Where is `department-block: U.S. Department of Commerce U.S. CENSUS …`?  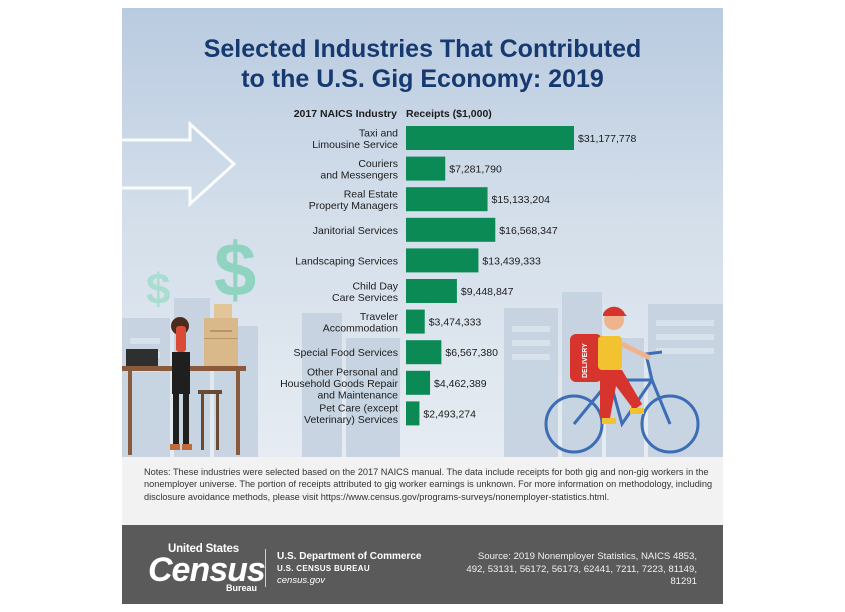
department-block: U.S. Department of Commerce U.S. CENSUS … is located at coordinates (349, 569).